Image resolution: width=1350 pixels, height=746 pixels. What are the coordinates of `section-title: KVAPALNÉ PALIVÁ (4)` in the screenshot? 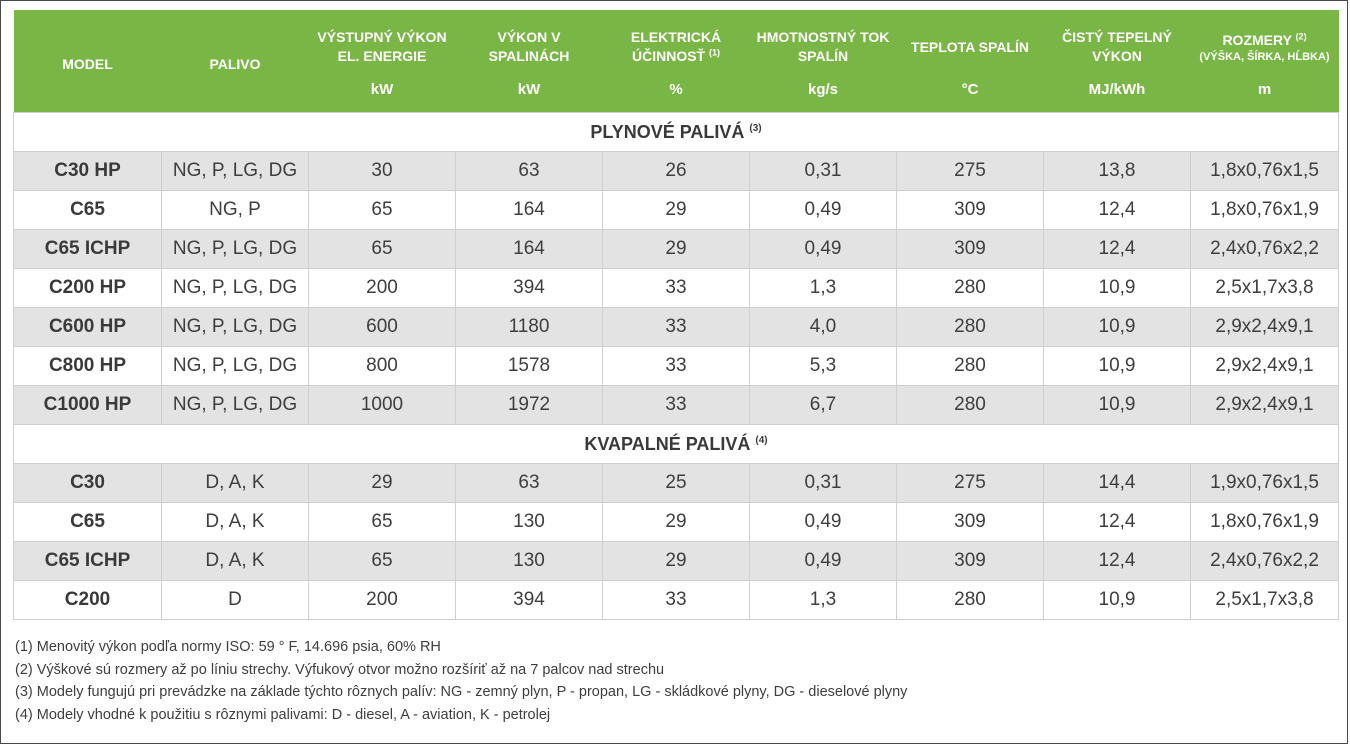 It's located at (676, 444).